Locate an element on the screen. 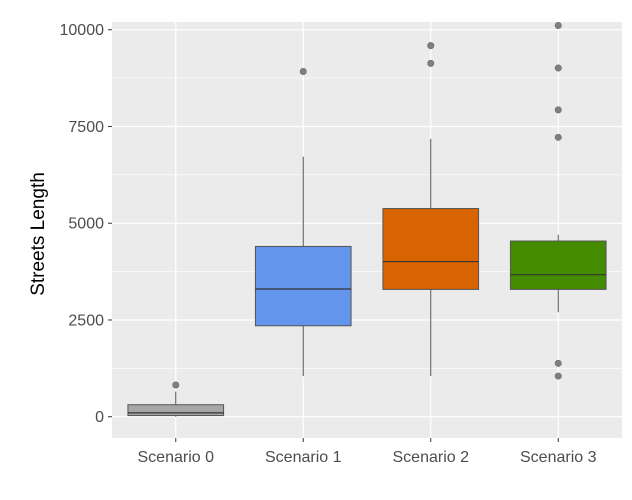  y-axis: 0 2500 5000 7500 10000 is located at coordinates (86, 224).